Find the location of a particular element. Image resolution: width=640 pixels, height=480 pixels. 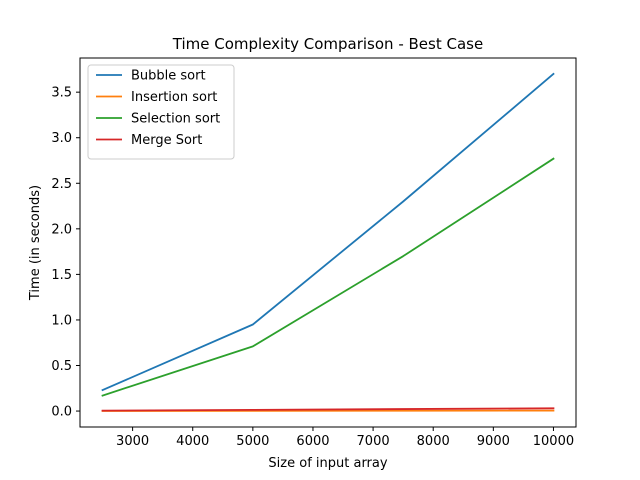

y-tick-label: 1.0 is located at coordinates (61, 320).